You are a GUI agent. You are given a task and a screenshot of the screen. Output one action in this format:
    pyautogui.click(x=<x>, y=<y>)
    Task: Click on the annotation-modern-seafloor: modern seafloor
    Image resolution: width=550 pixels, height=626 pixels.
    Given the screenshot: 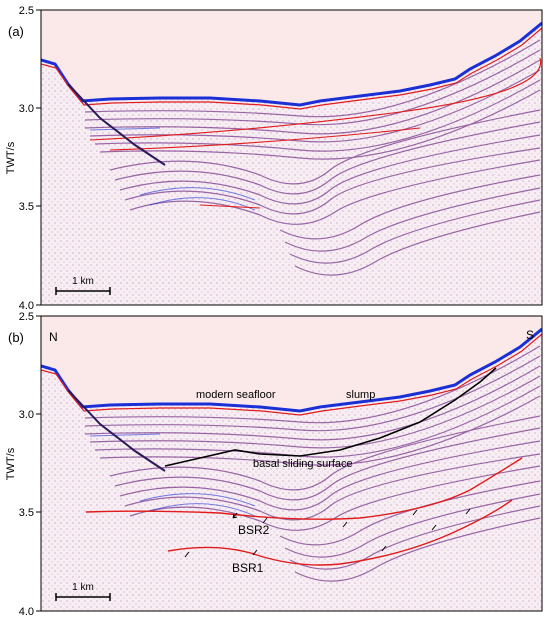 What is the action you would take?
    pyautogui.click(x=236, y=395)
    